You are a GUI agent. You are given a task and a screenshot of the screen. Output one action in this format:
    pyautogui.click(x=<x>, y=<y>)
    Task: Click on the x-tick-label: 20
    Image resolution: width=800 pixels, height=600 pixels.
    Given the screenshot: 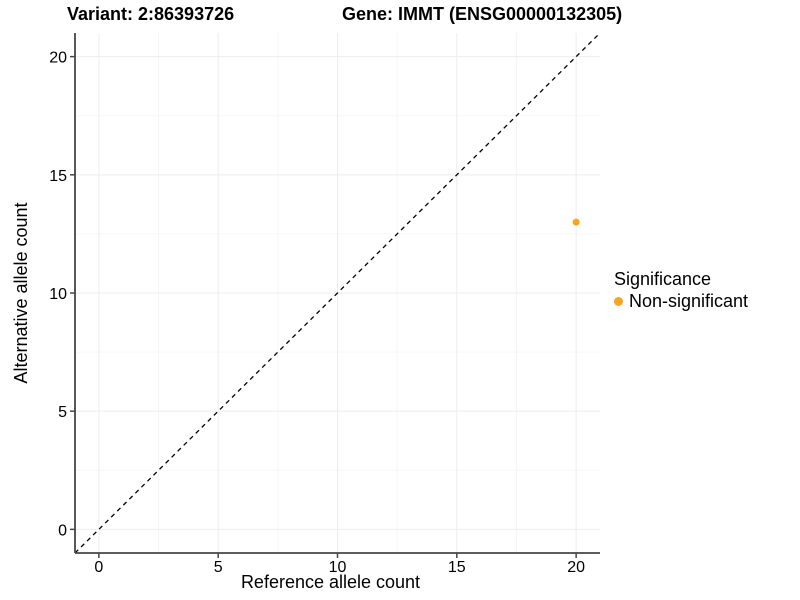 What is the action you would take?
    pyautogui.click(x=576, y=567)
    